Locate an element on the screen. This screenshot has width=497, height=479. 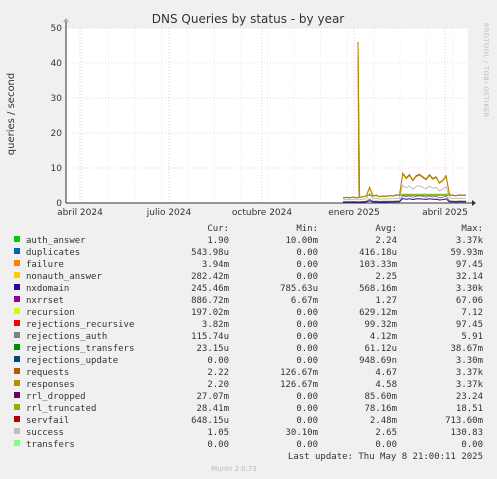
y-axis-label: queries / second is located at coordinates (11, 114).